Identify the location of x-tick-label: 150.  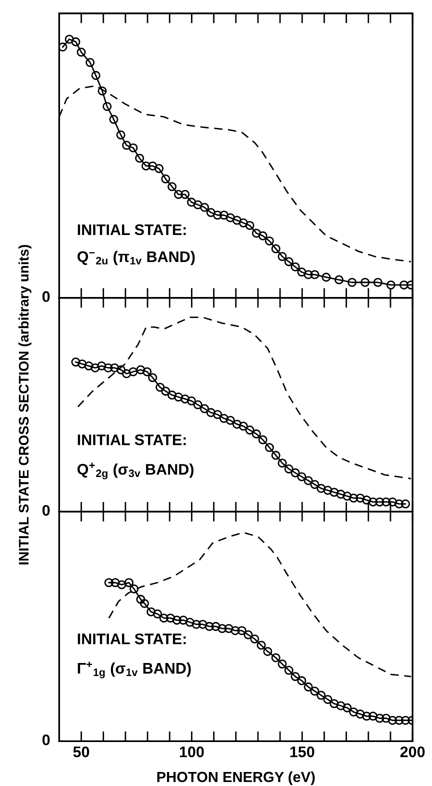
(302, 752).